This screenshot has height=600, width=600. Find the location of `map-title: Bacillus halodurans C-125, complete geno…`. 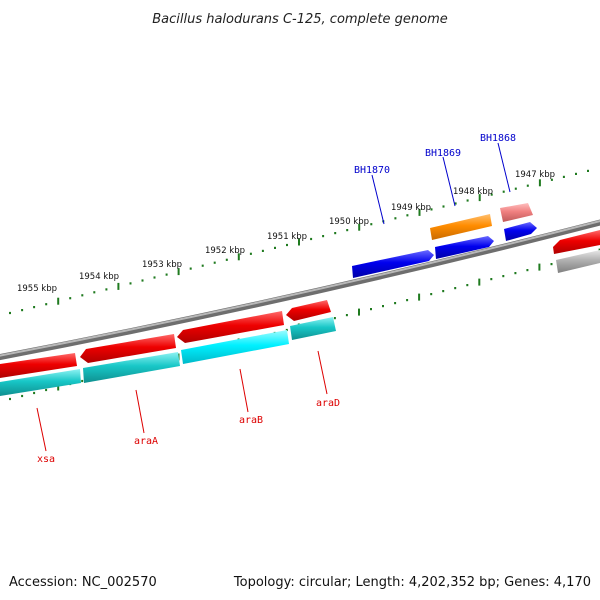

map-title: Bacillus halodurans C-125, complete geno… is located at coordinates (300, 19).